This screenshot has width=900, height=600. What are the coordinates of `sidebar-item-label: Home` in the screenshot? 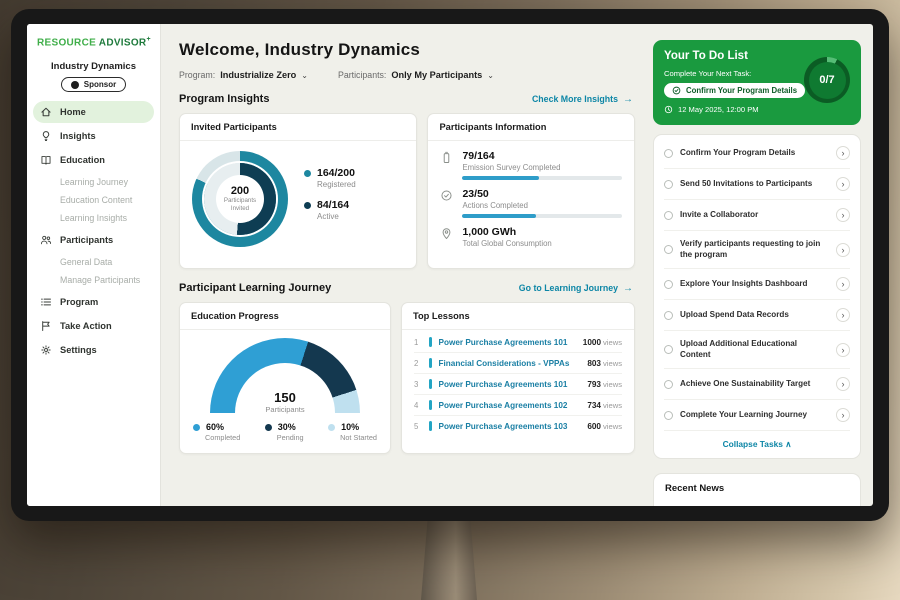 It's located at (73, 112).